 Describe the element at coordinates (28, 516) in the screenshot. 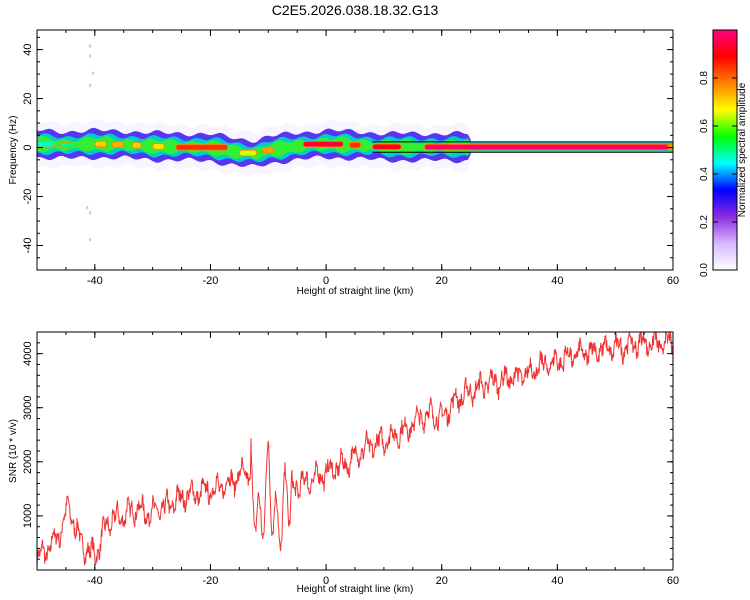

I see `y-tick-label: 1000` at that location.